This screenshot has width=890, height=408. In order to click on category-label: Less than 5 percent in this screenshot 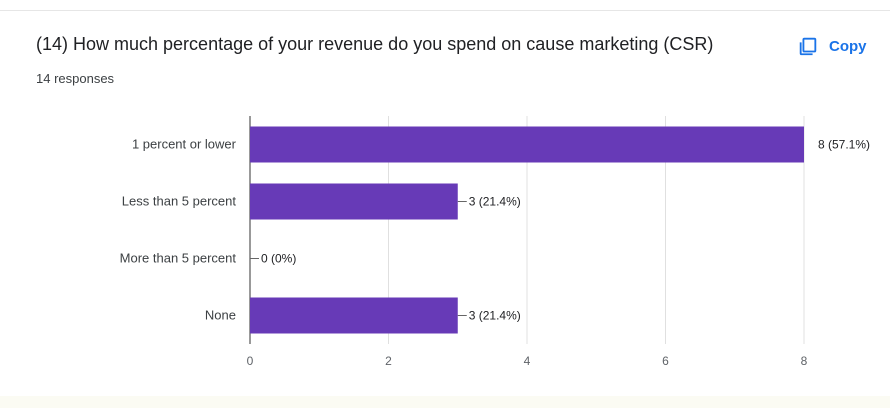, I will do `click(179, 201)`.